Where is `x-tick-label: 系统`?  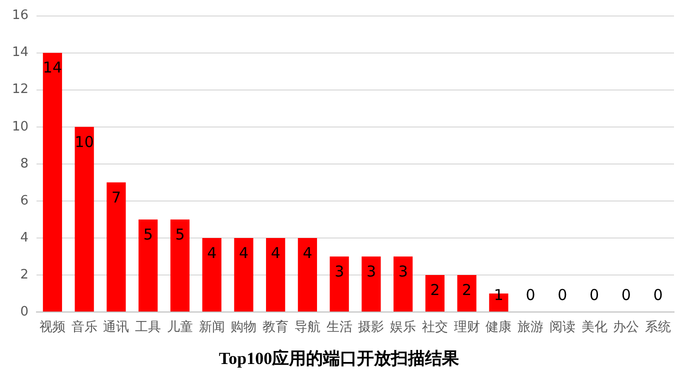
x-tick-label: 系统 is located at coordinates (658, 328).